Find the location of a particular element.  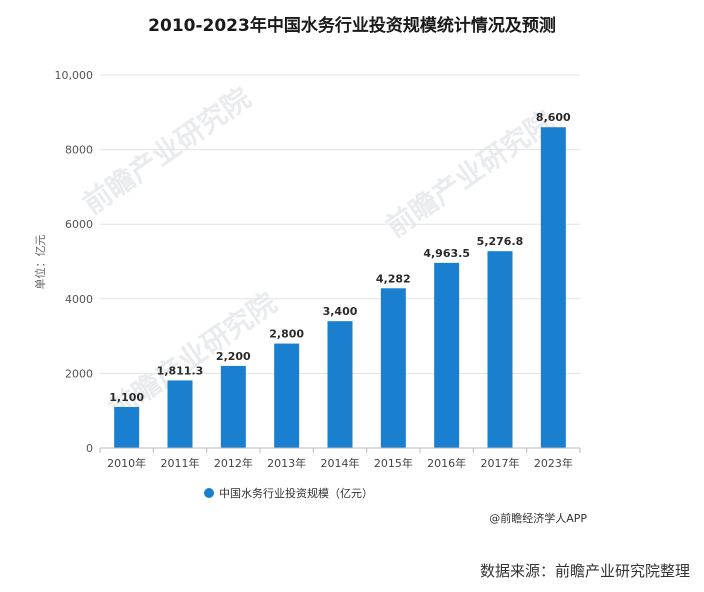

y-tick-label: 2000 is located at coordinates (79, 373).